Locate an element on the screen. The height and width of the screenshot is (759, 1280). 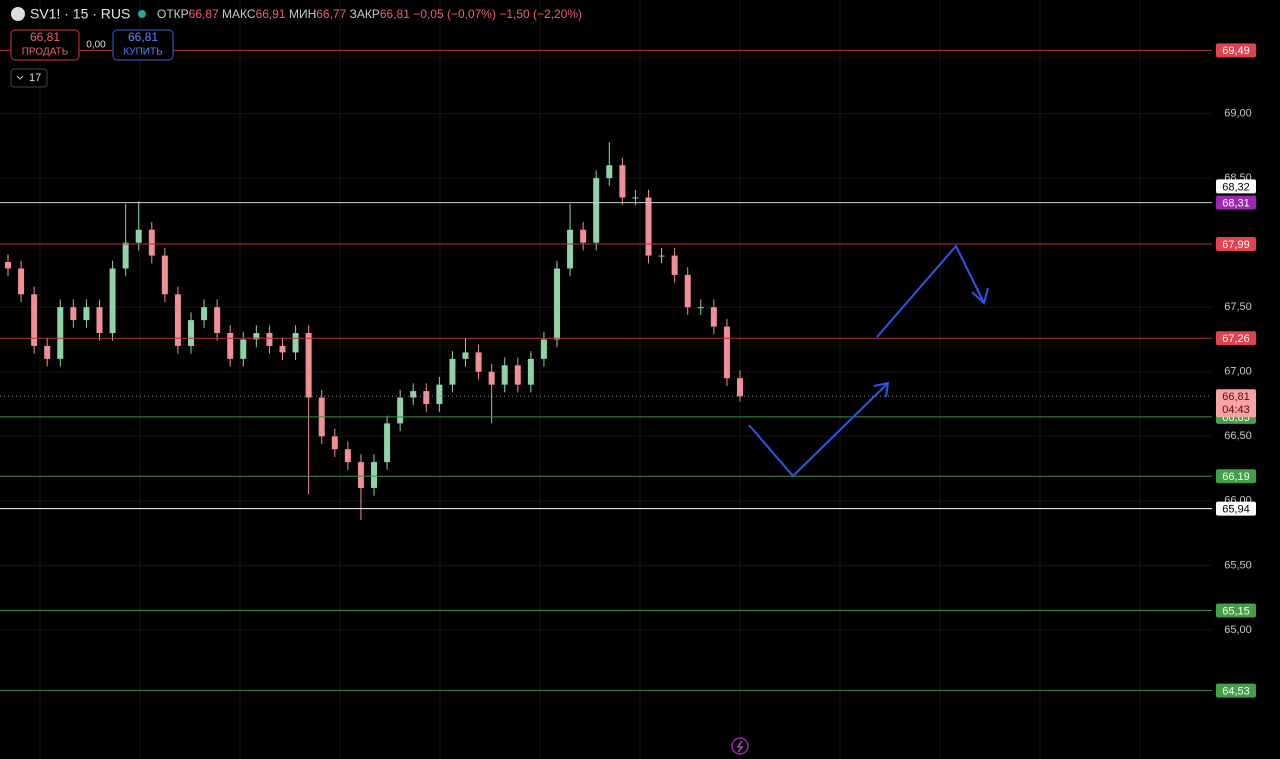
status-dot is located at coordinates (142, 14).